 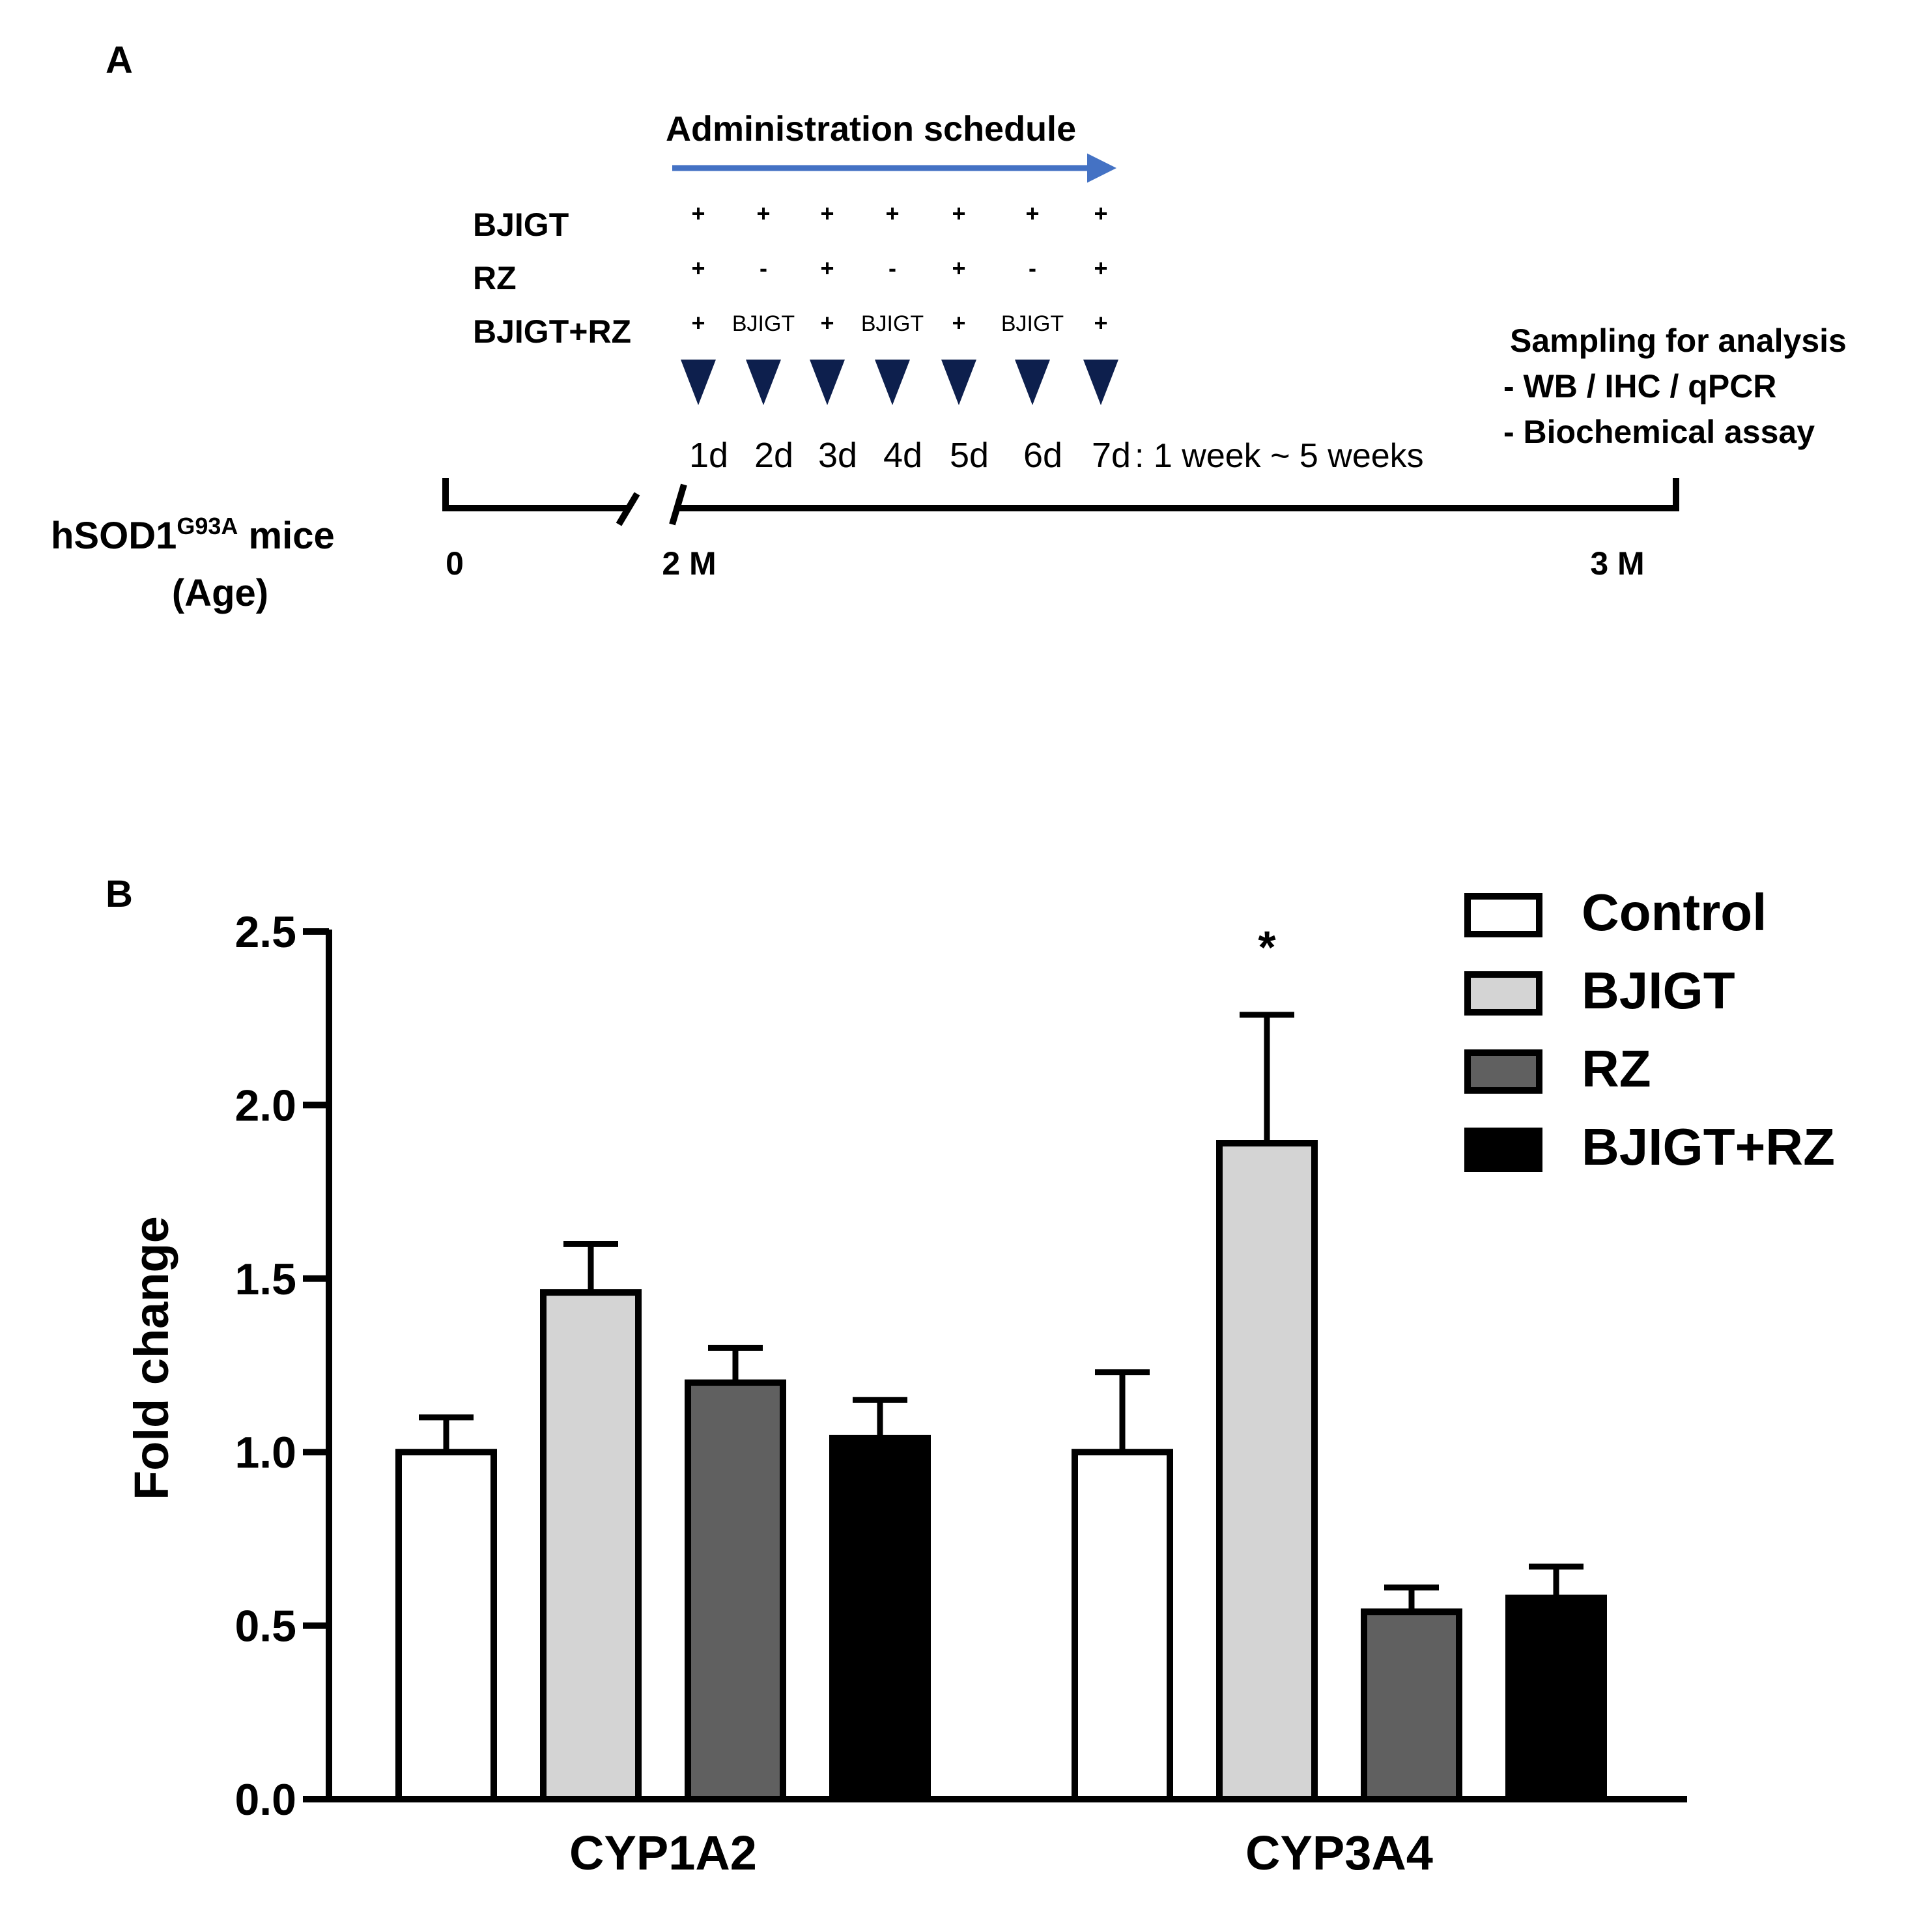 I want to click on group-label-bjigt: BJIGT, so click(x=521, y=224).